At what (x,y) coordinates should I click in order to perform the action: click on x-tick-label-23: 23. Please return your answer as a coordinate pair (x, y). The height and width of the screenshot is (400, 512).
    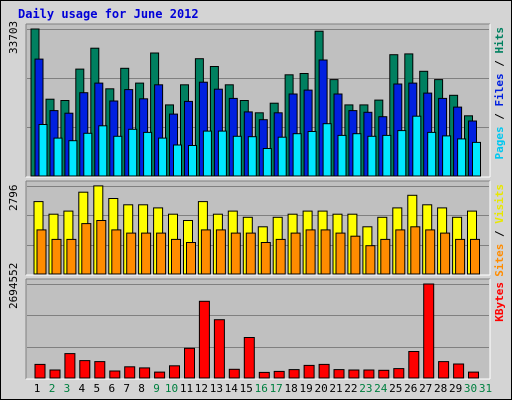
    Looking at the image, I should click on (365, 388).